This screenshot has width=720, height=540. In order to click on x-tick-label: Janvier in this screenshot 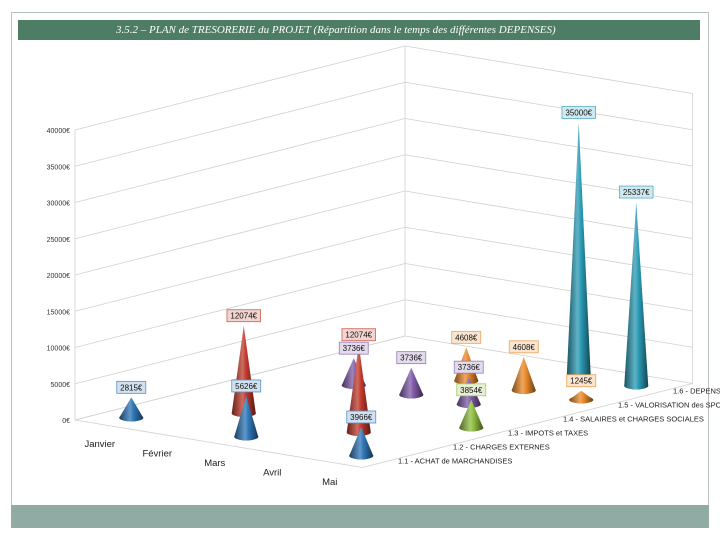, I will do `click(99, 444)`.